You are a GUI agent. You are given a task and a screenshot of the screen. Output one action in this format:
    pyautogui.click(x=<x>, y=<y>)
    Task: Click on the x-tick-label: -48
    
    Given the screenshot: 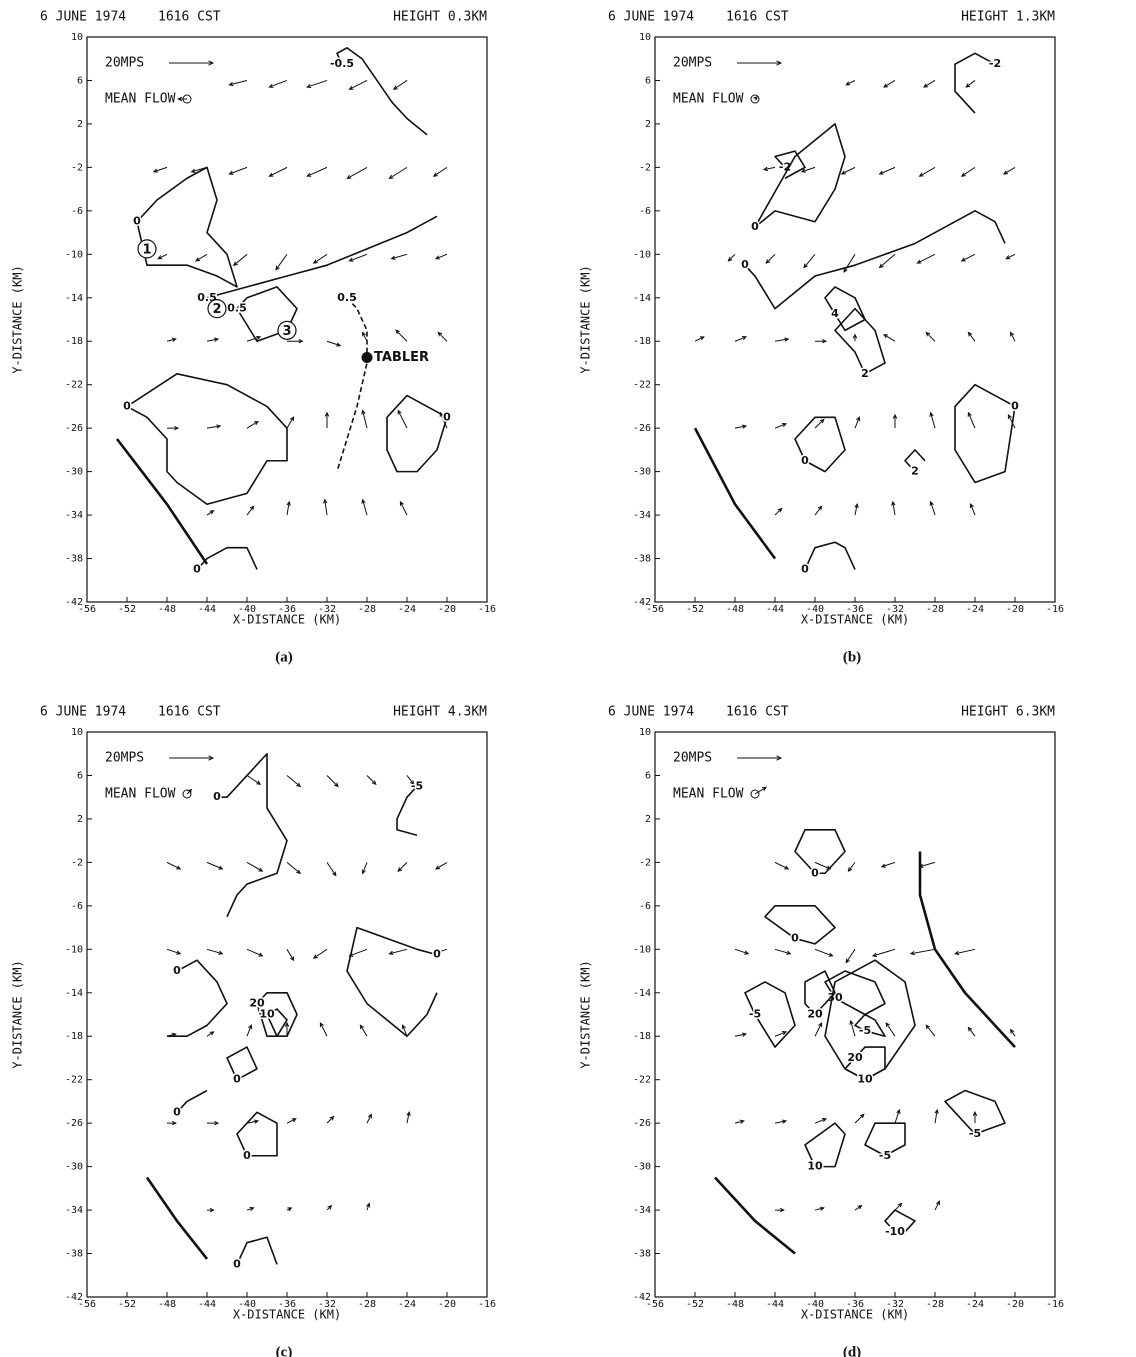 What is the action you would take?
    pyautogui.click(x=735, y=1304)
    